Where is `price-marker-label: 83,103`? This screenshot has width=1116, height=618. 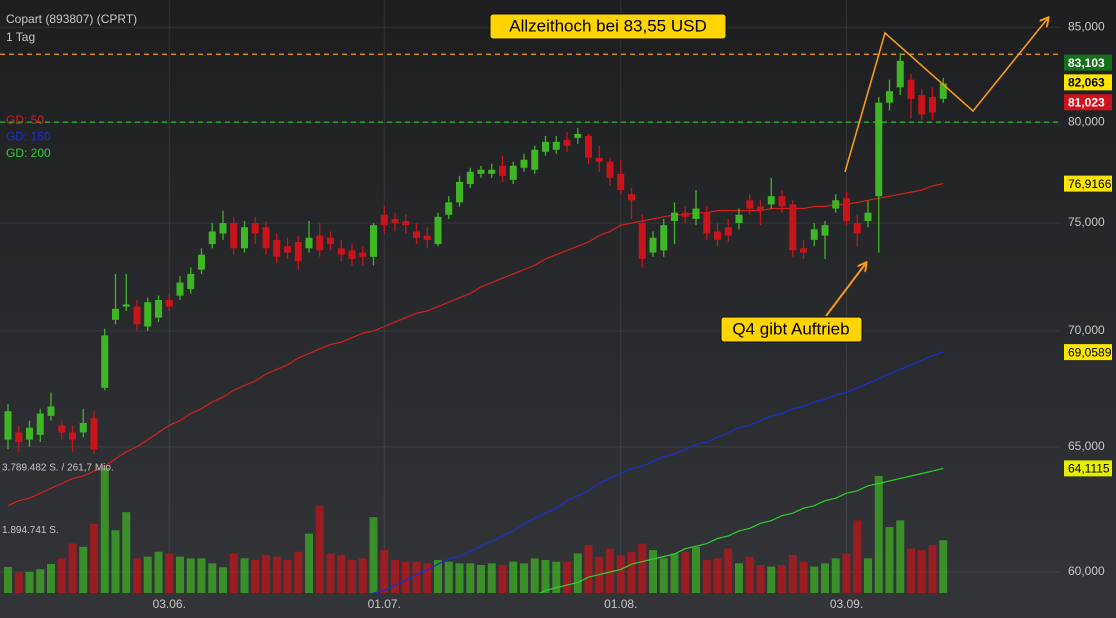 price-marker-label: 83,103 is located at coordinates (1086, 63).